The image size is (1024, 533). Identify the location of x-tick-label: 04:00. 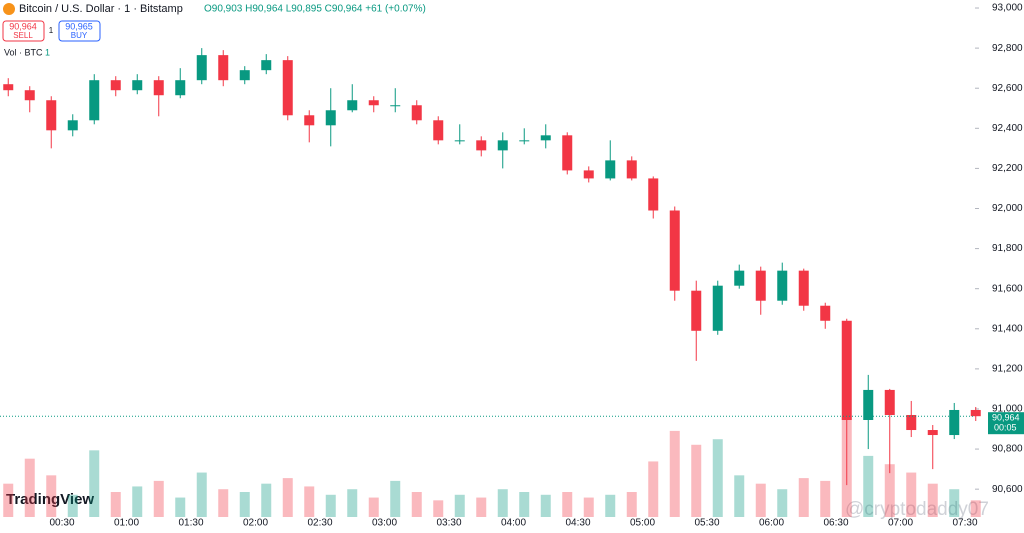
(513, 523).